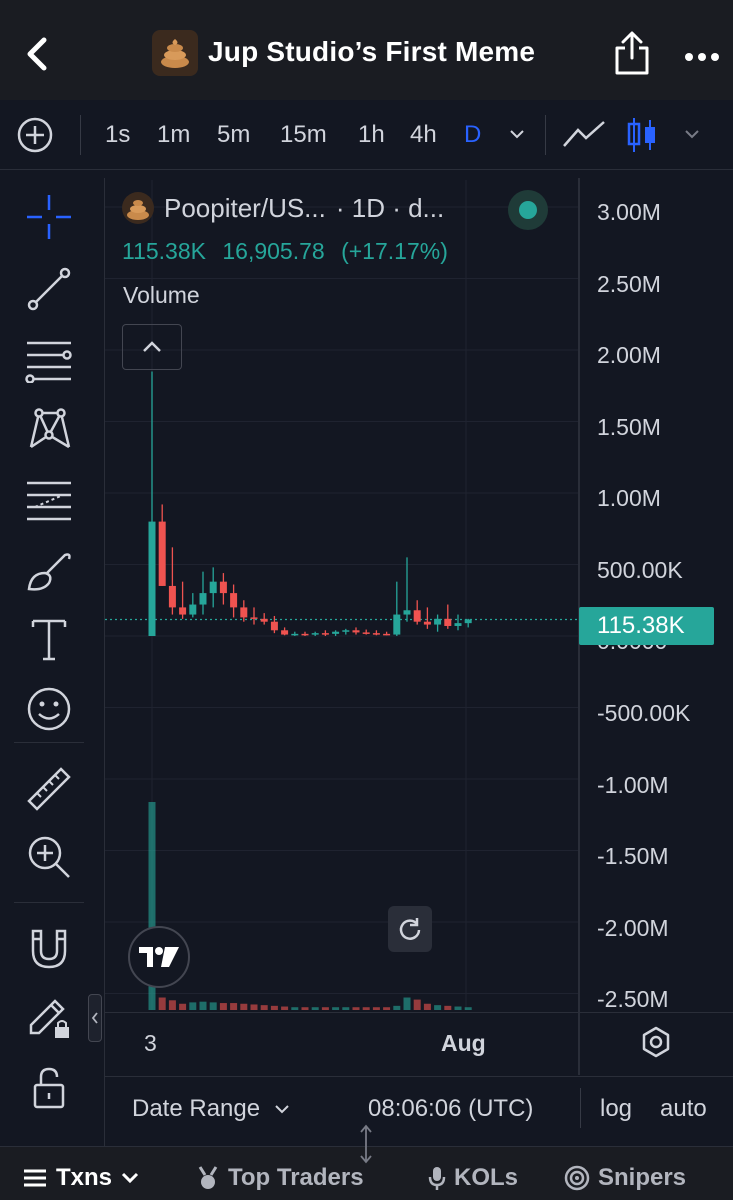 The width and height of the screenshot is (733, 1200). Describe the element at coordinates (642, 135) in the screenshot. I see `candlestick-button` at that location.